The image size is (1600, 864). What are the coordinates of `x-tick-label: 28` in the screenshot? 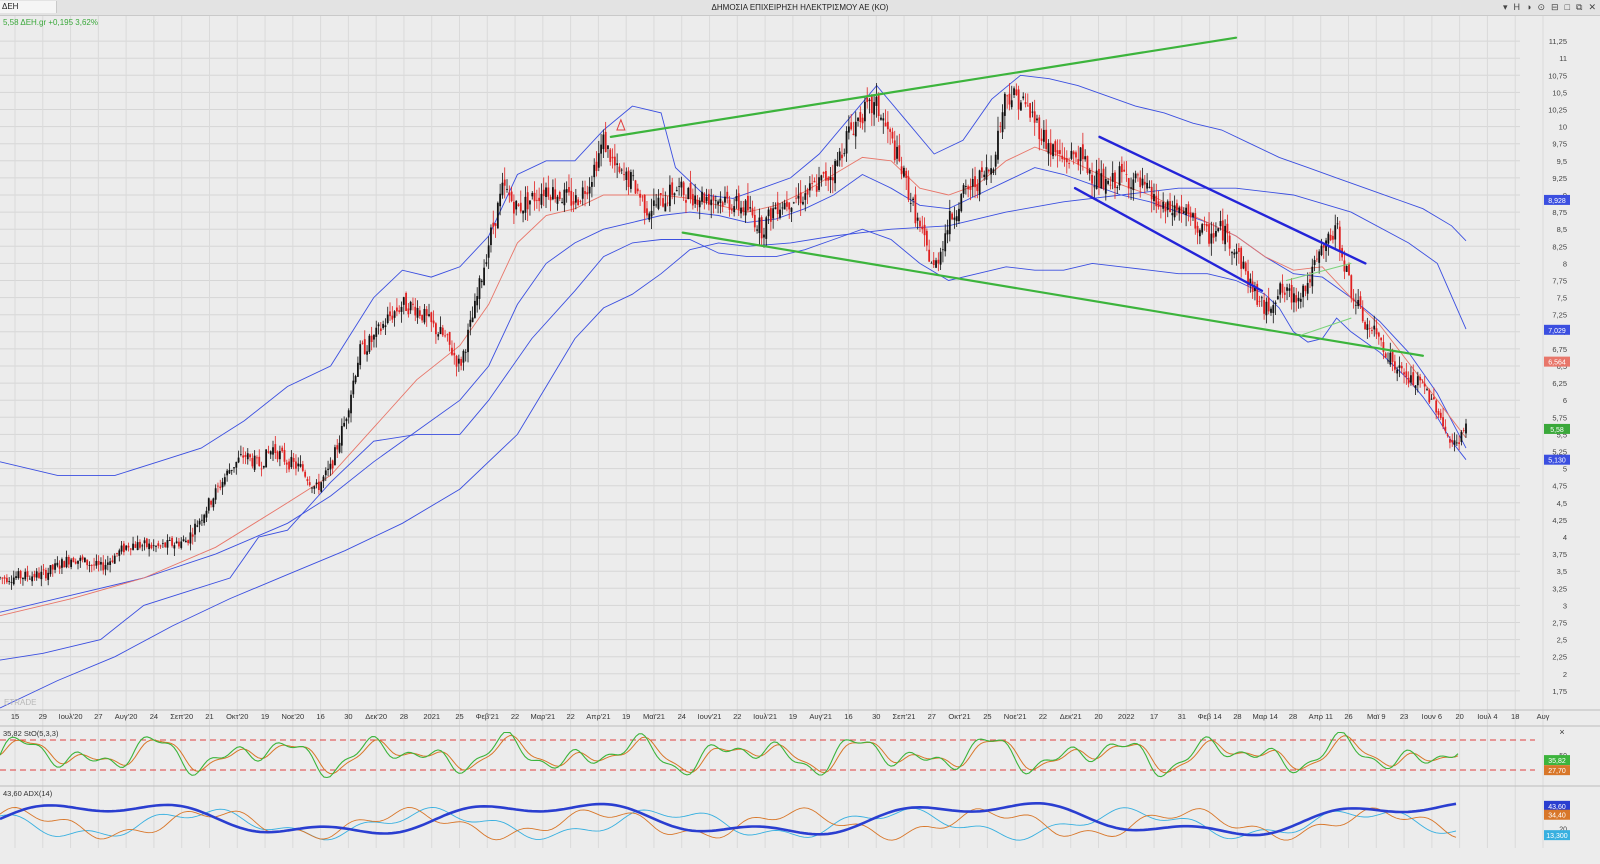 It's located at (1293, 716).